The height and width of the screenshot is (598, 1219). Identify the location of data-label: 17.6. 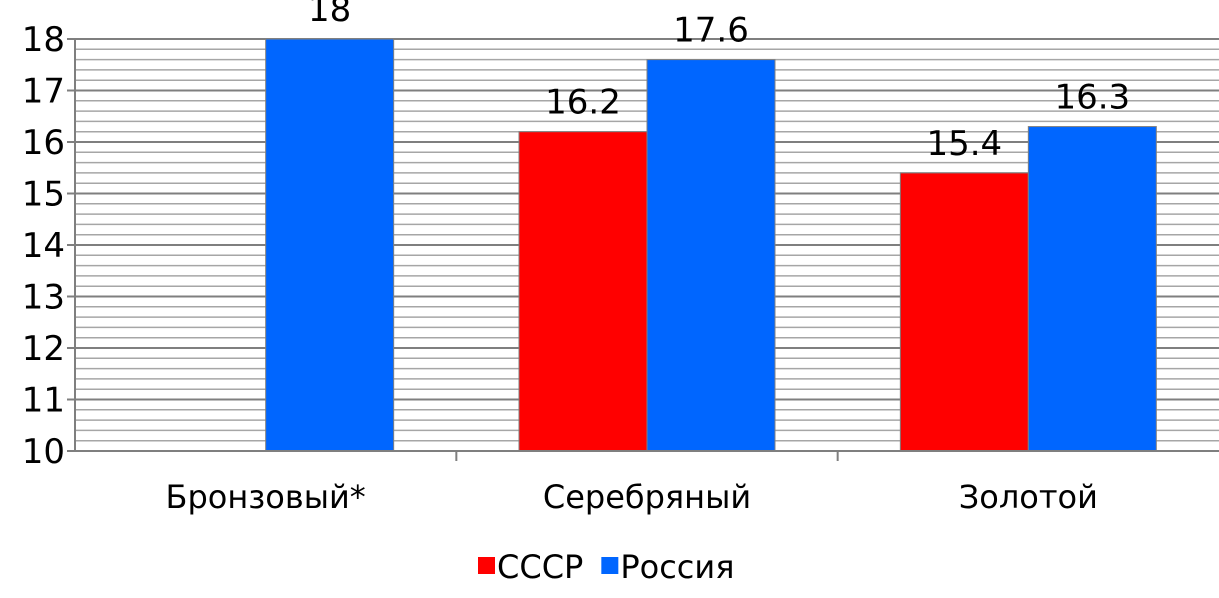
(711, 31).